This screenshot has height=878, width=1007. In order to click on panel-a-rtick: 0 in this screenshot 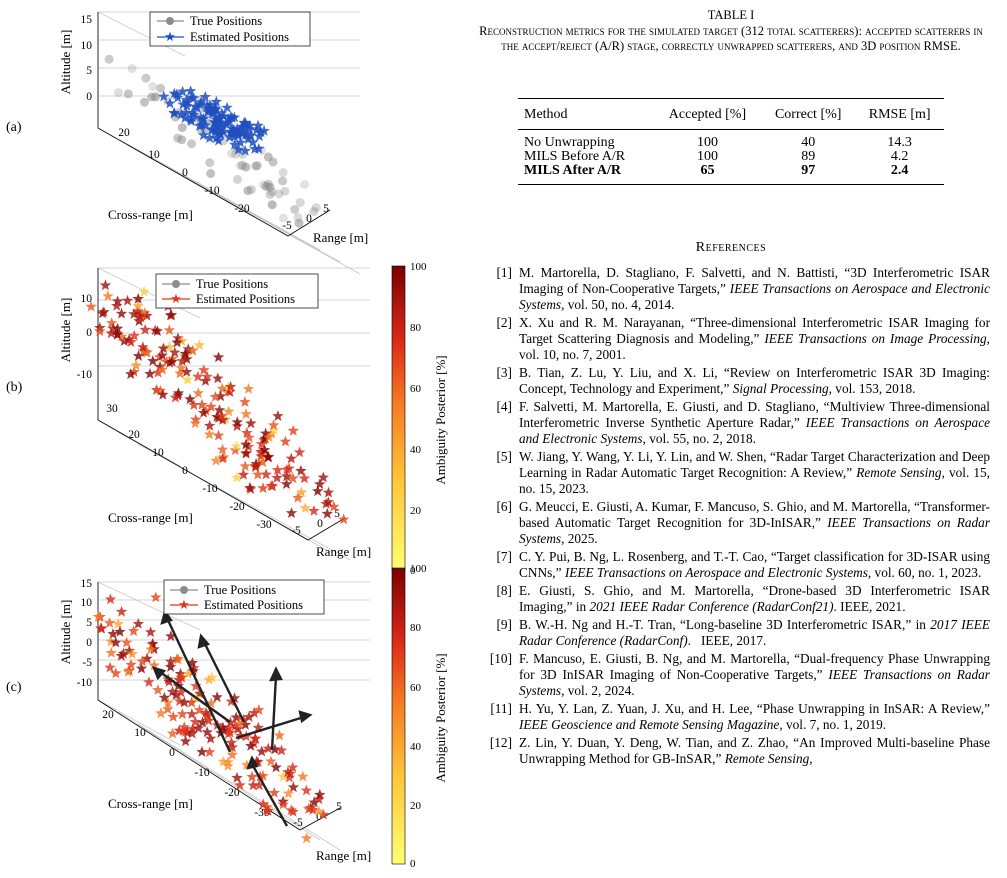, I will do `click(309, 219)`.